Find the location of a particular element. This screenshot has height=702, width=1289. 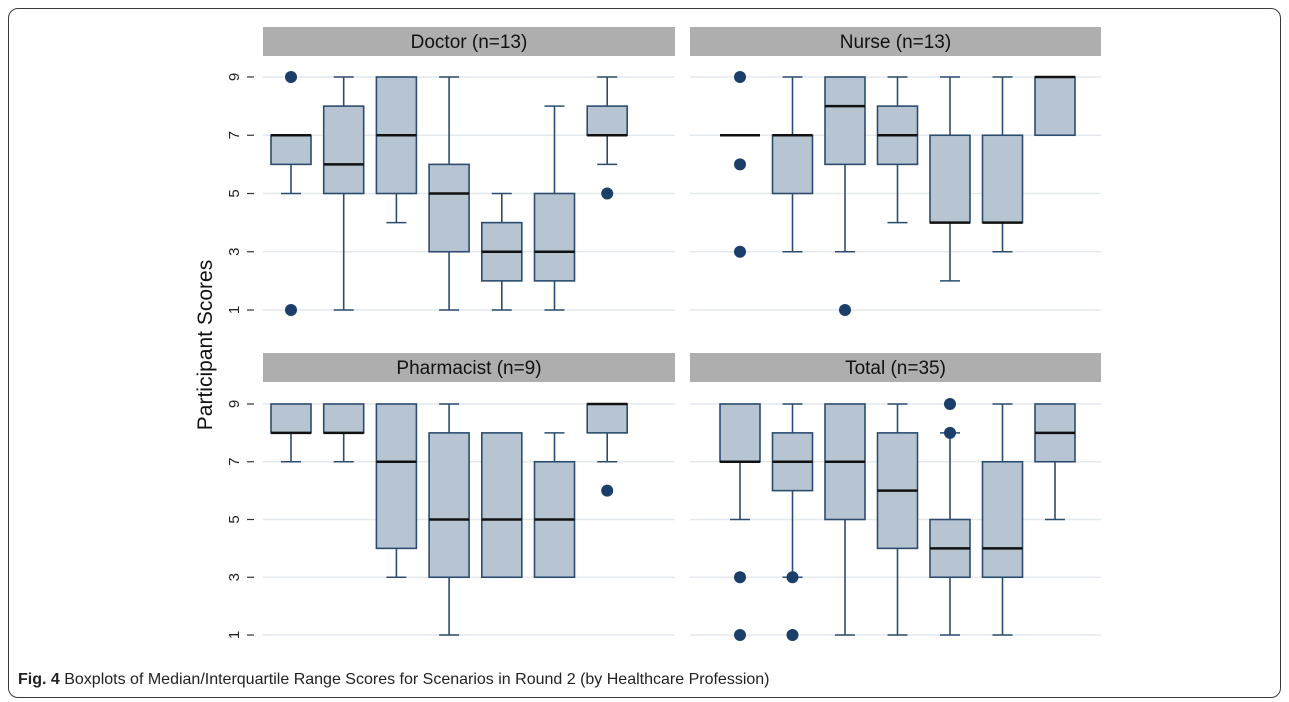

panel-title: Total (n=35) is located at coordinates (895, 368).